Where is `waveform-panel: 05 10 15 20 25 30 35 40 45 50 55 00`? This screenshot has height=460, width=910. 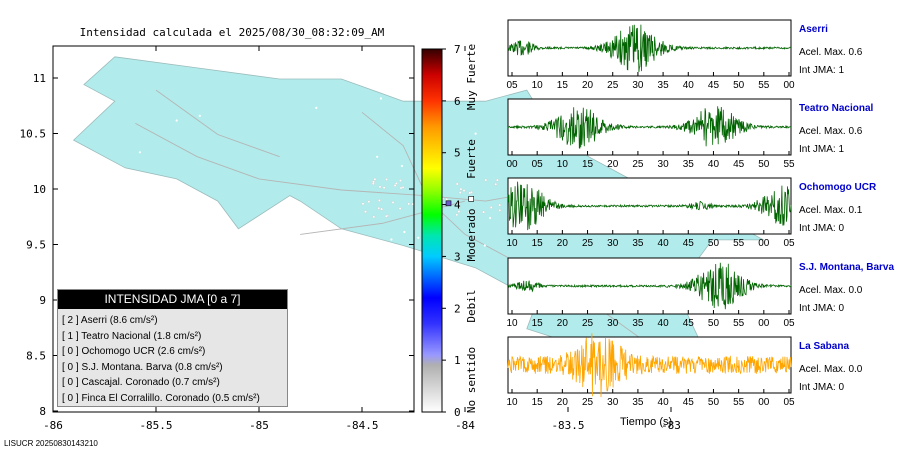
waveform-panel: 05 10 15 20 25 30 35 40 45 50 55 00 is located at coordinates (650, 55).